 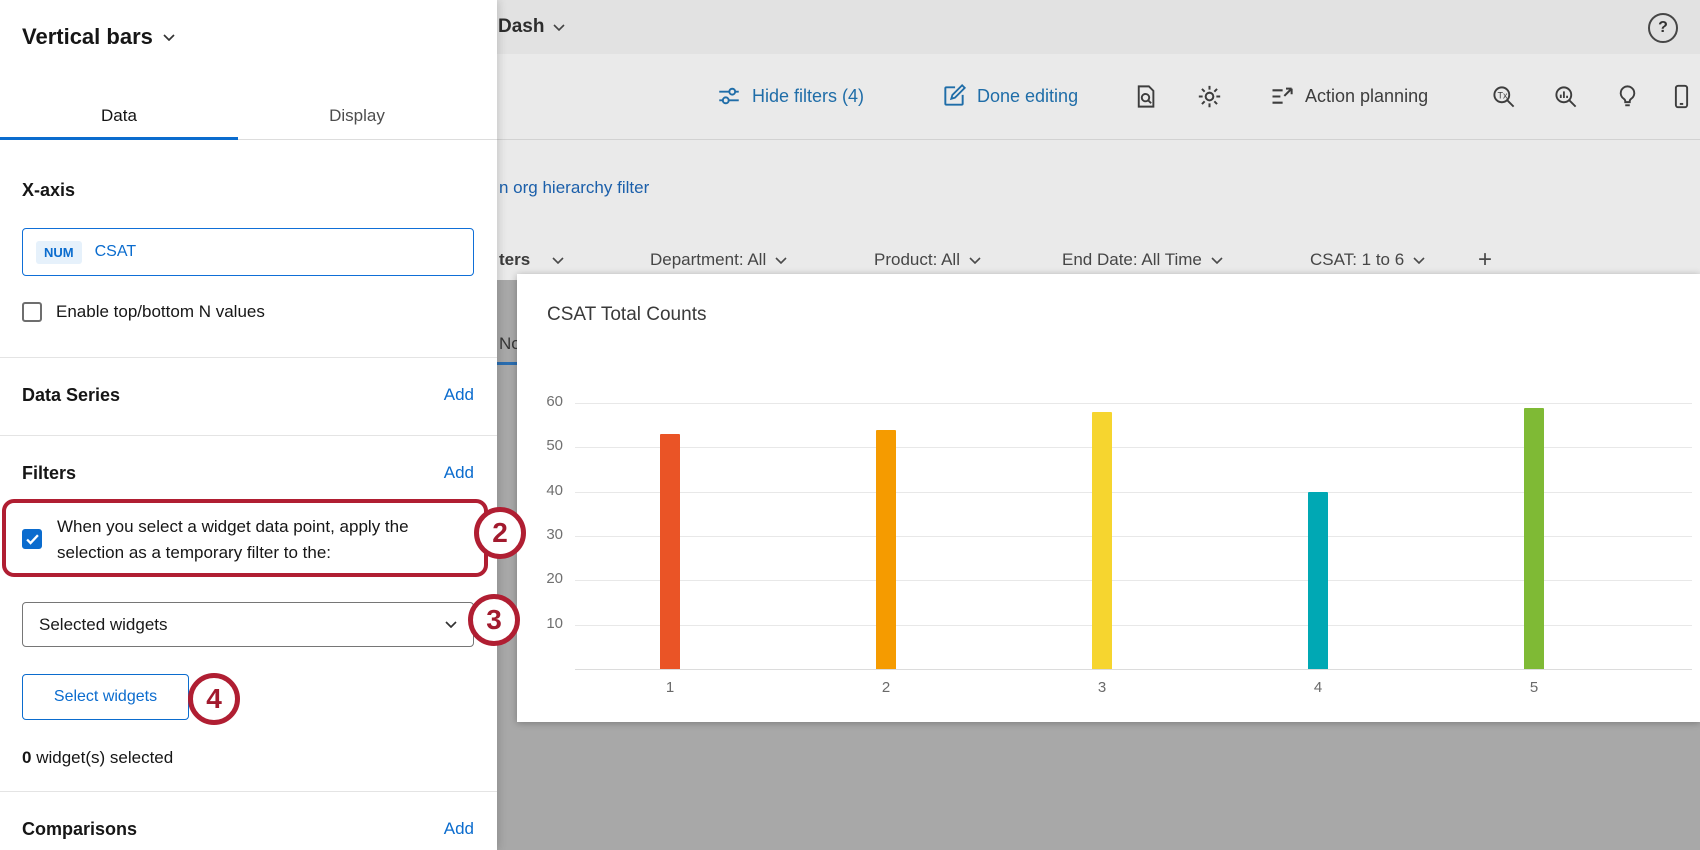 What do you see at coordinates (554, 402) in the screenshot?
I see `y-axis-tick-label: 60` at bounding box center [554, 402].